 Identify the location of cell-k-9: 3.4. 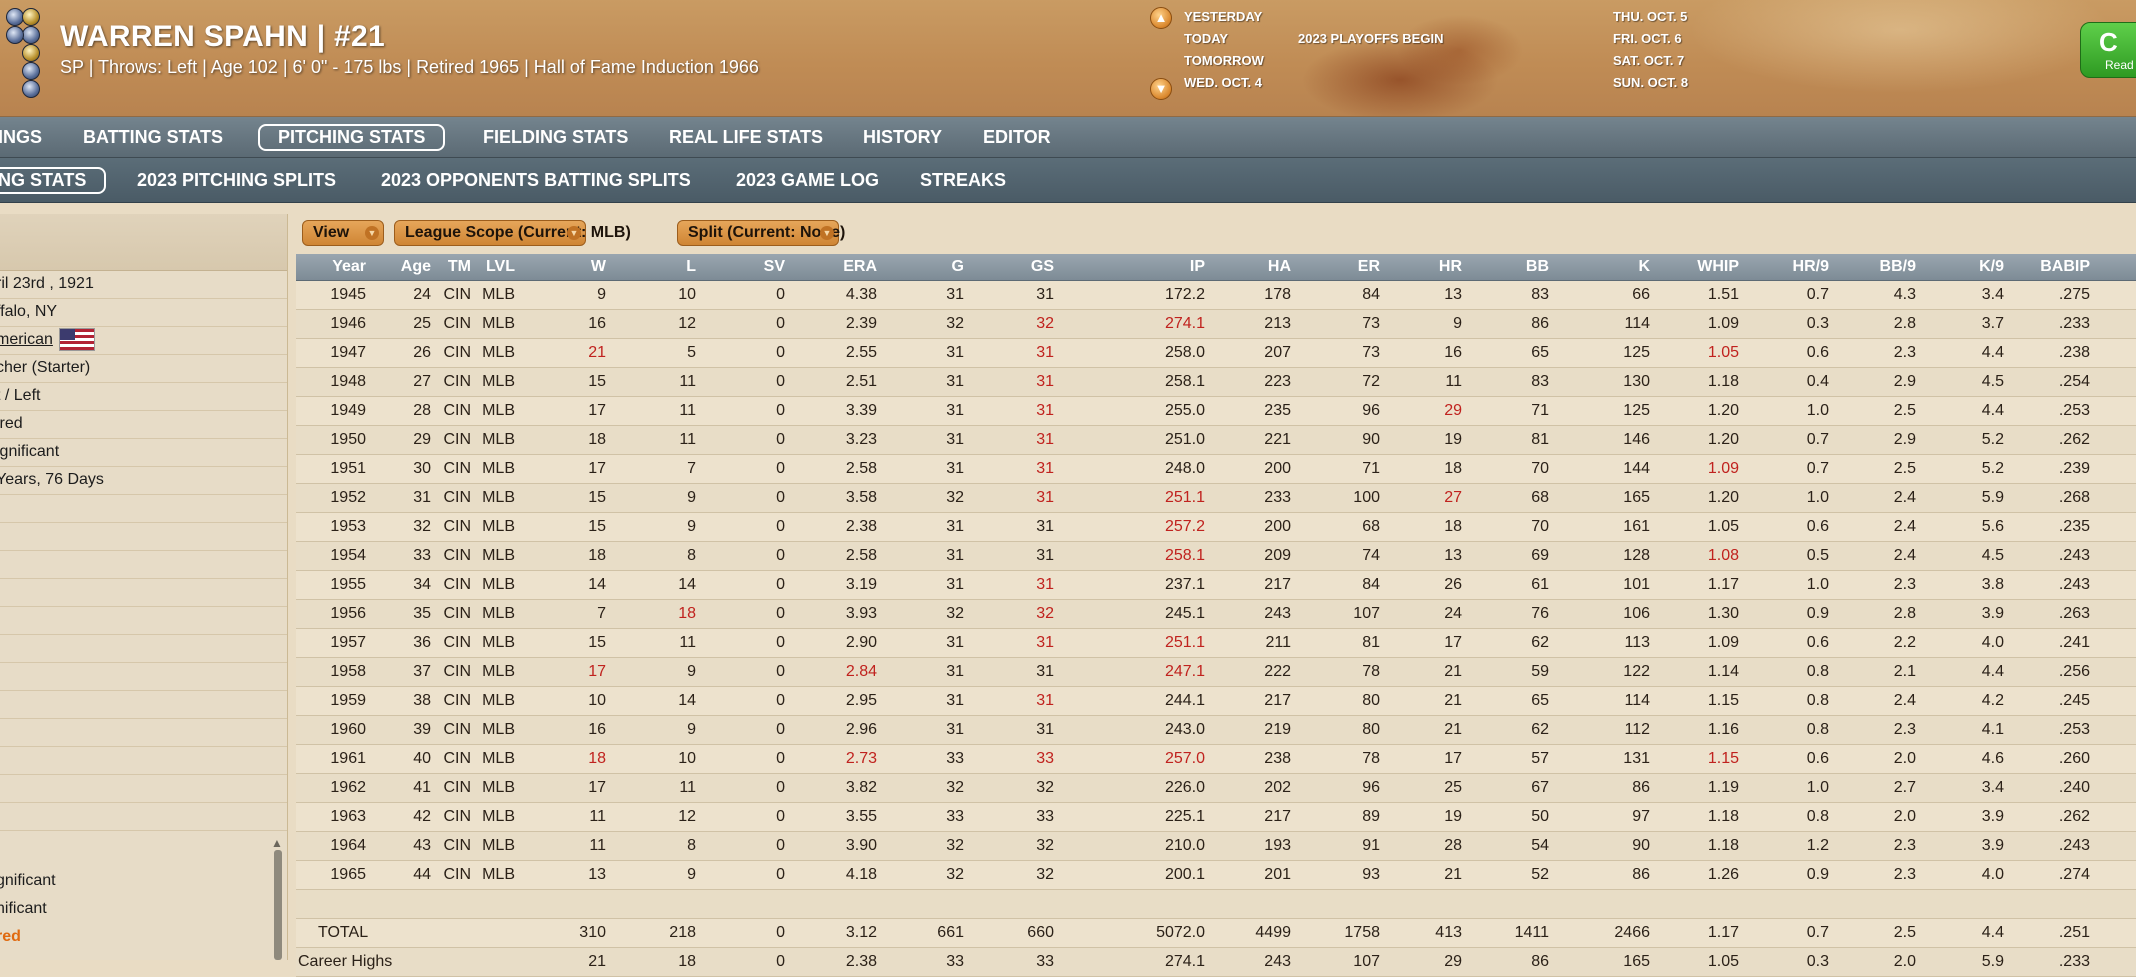
(1992, 787).